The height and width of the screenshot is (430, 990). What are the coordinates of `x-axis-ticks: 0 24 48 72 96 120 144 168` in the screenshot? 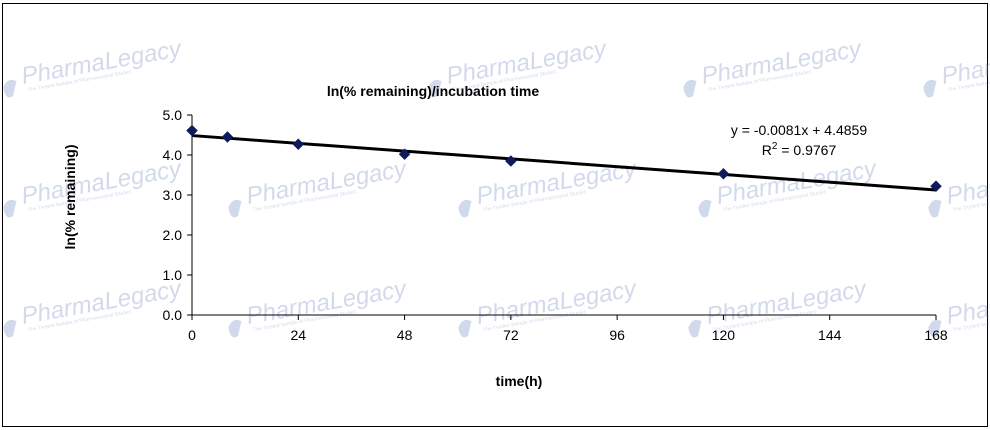 It's located at (568, 329).